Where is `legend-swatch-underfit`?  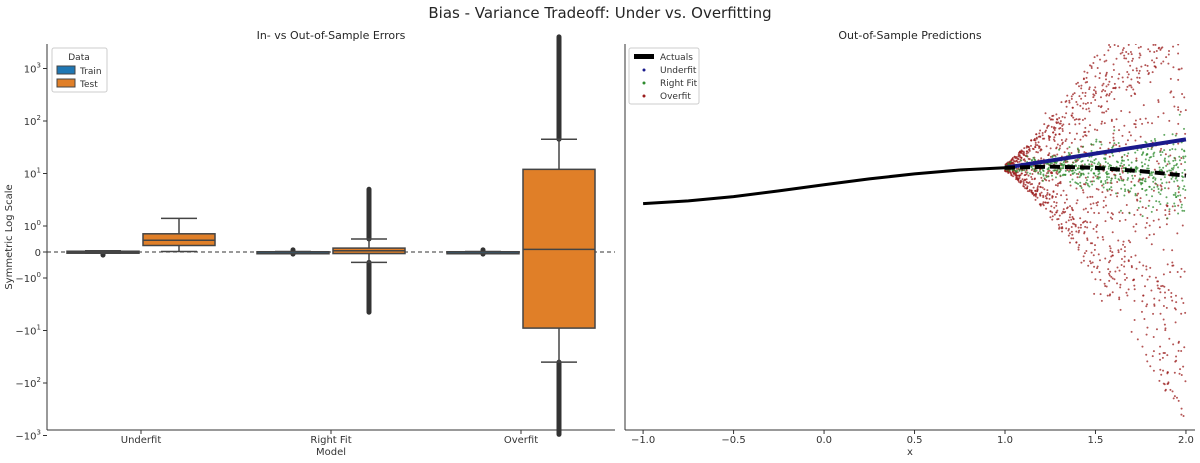 legend-swatch-underfit is located at coordinates (644, 70).